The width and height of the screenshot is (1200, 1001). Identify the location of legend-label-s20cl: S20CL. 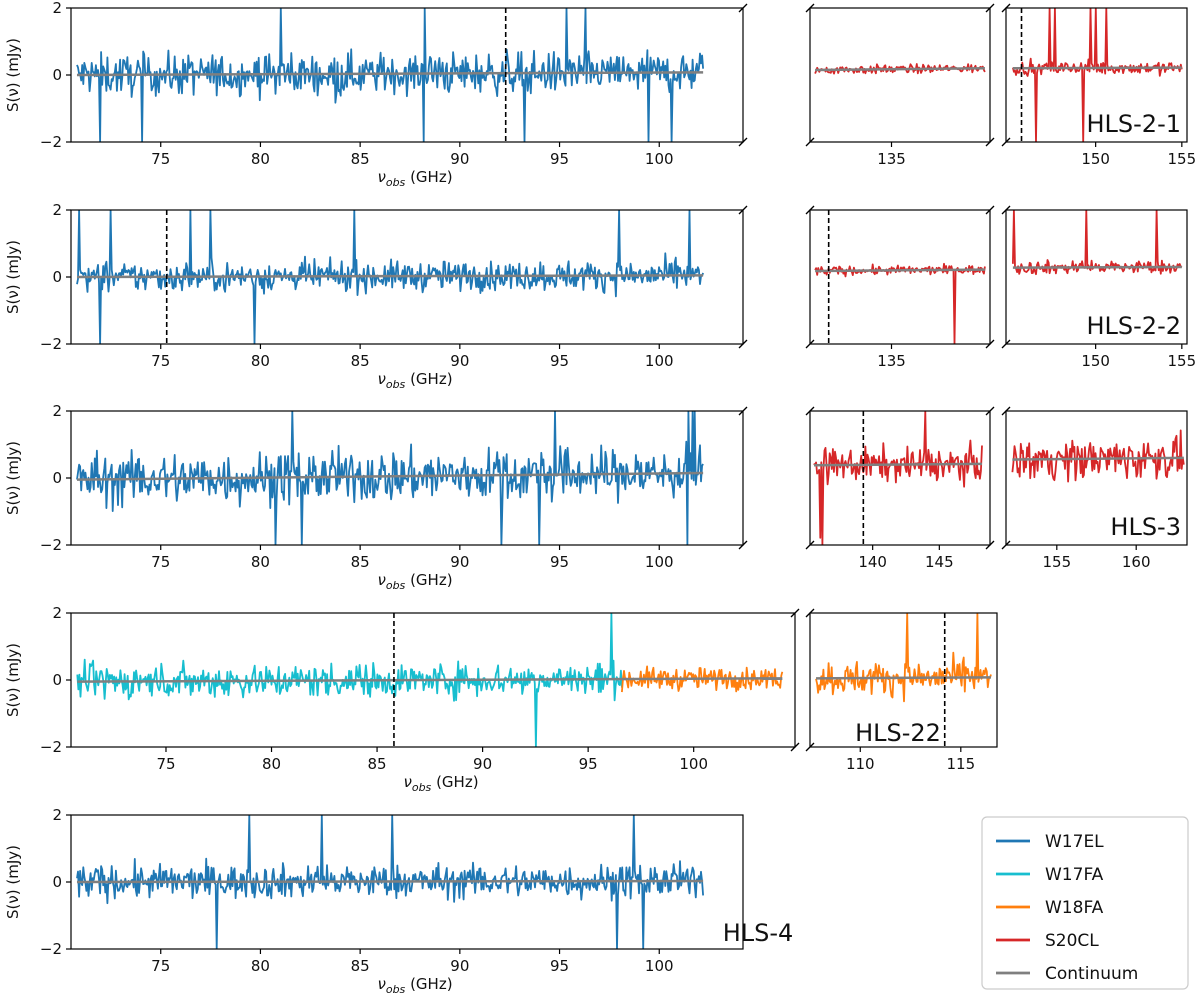
(1072, 941).